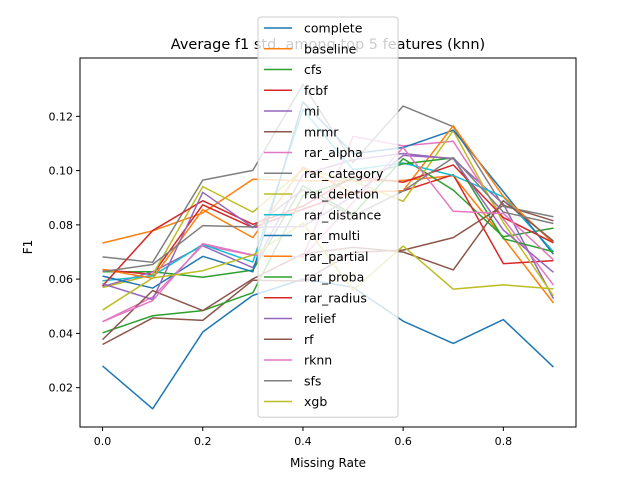 This screenshot has width=640, height=484. What do you see at coordinates (313, 69) in the screenshot?
I see `legend-label: cfs` at bounding box center [313, 69].